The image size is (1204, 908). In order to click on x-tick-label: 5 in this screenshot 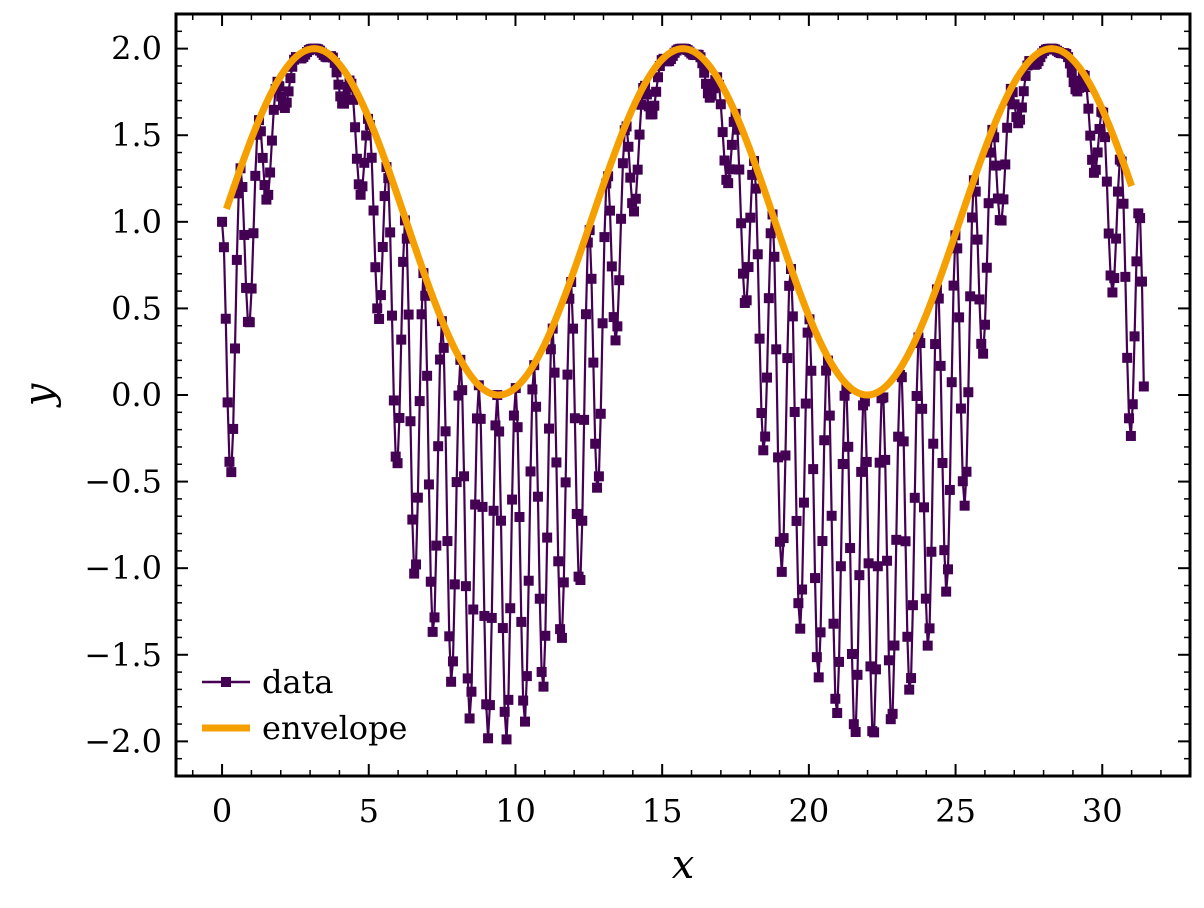, I will do `click(369, 811)`.